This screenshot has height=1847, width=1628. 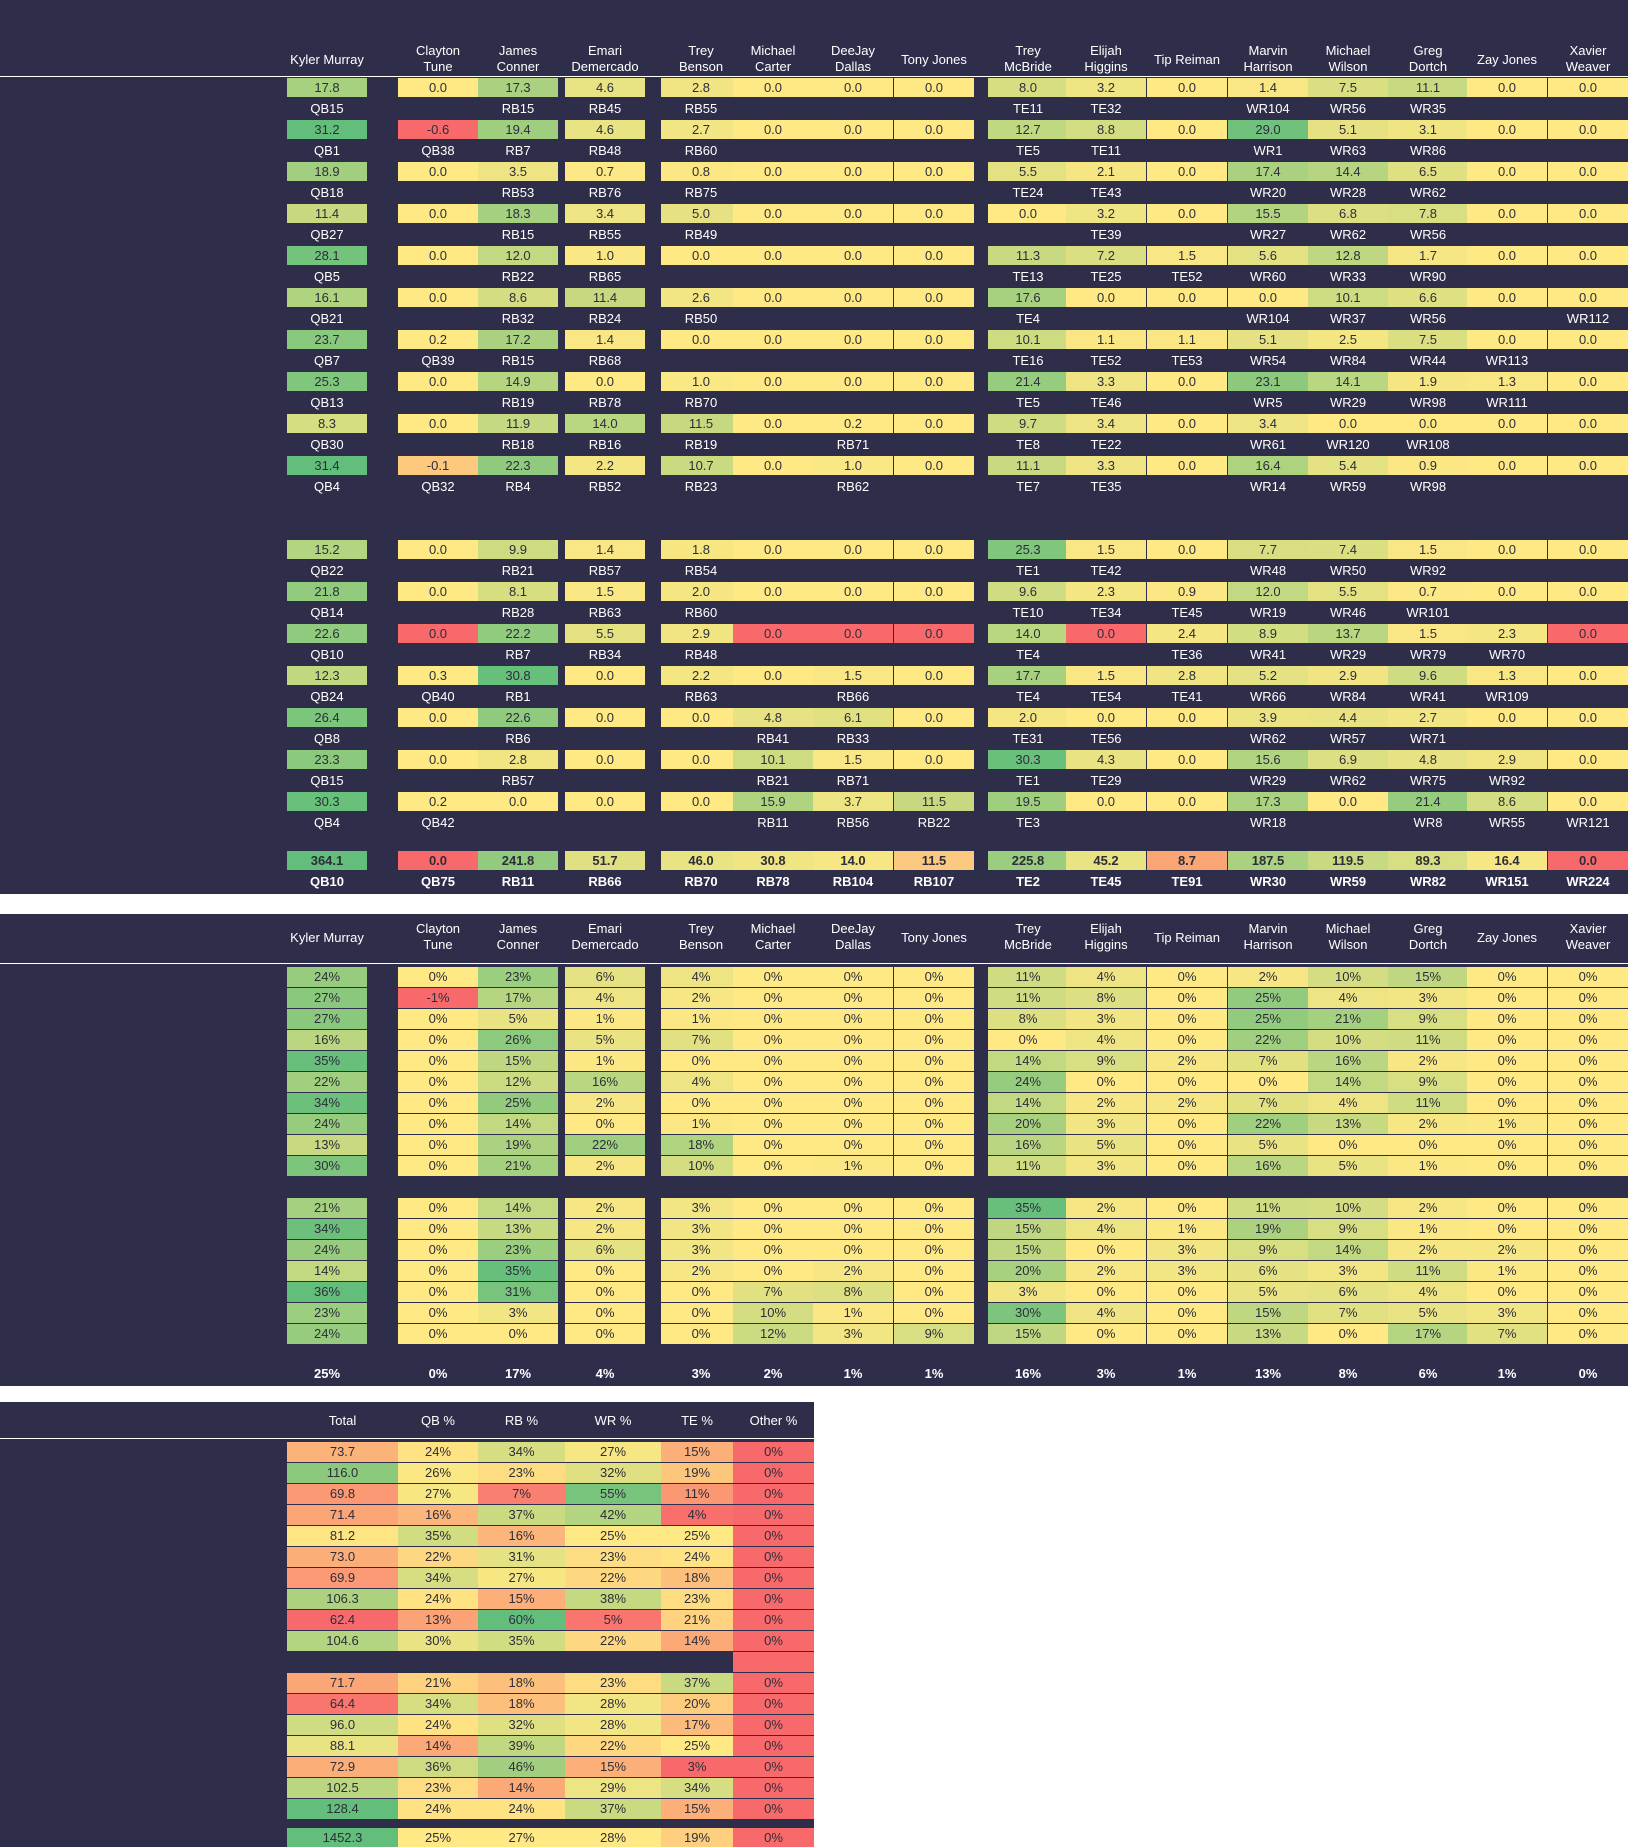 What do you see at coordinates (1268, 570) in the screenshot?
I see `t1-rank-label: WR48` at bounding box center [1268, 570].